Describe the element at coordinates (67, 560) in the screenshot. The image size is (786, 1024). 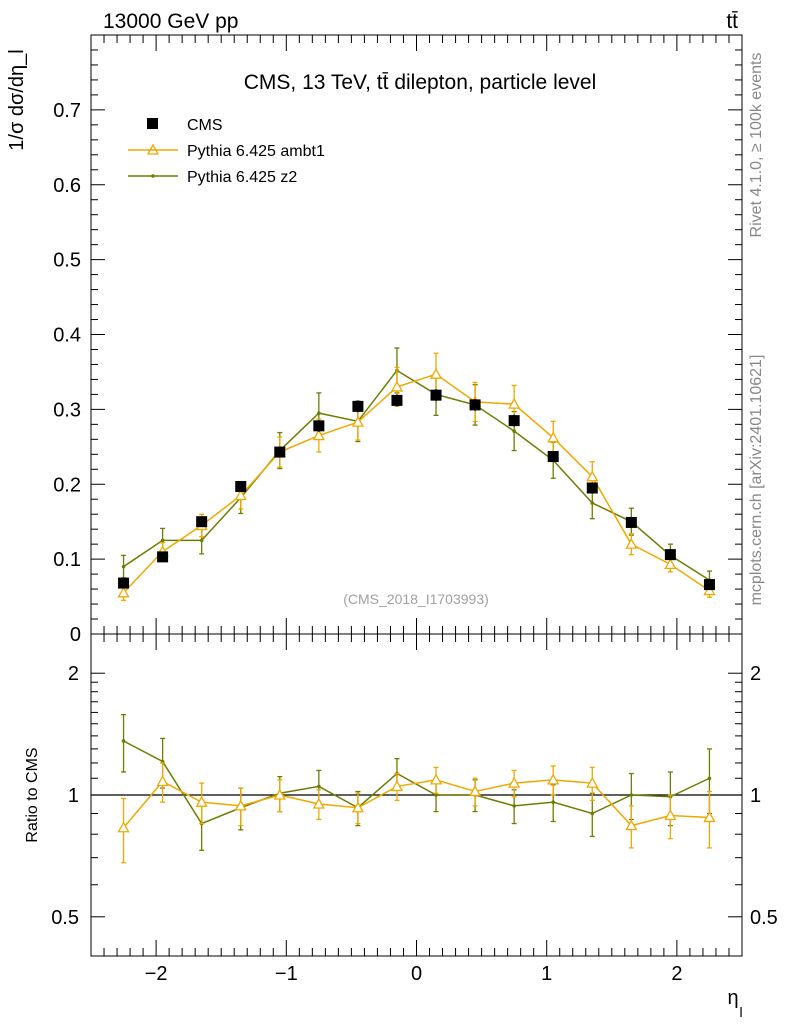
I see `y-tick-label: 0.1` at that location.